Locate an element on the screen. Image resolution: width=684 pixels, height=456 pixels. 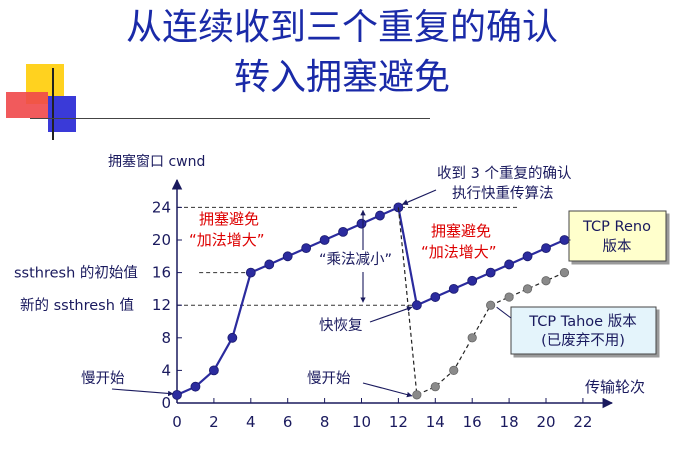
x-tick-label: 6 is located at coordinates (288, 422).